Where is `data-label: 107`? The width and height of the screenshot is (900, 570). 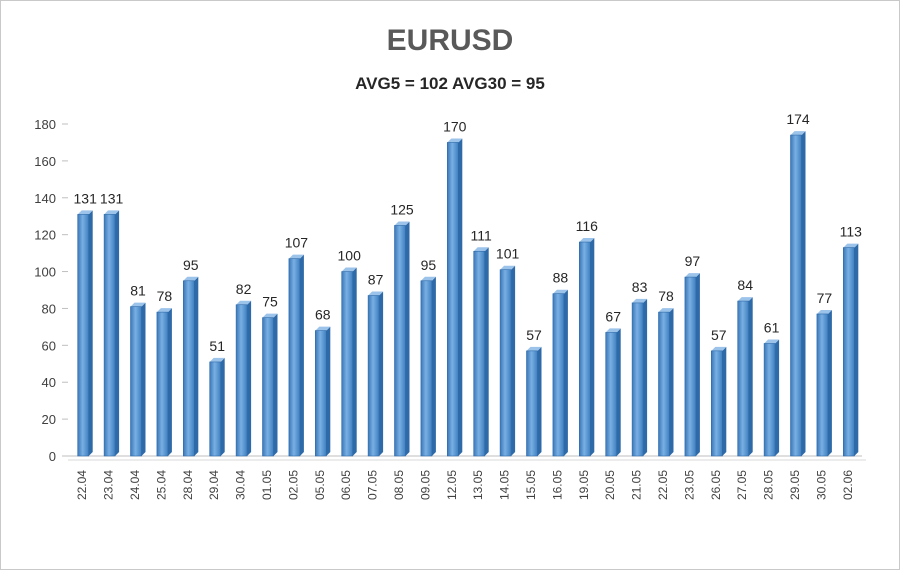
data-label: 107 is located at coordinates (297, 243).